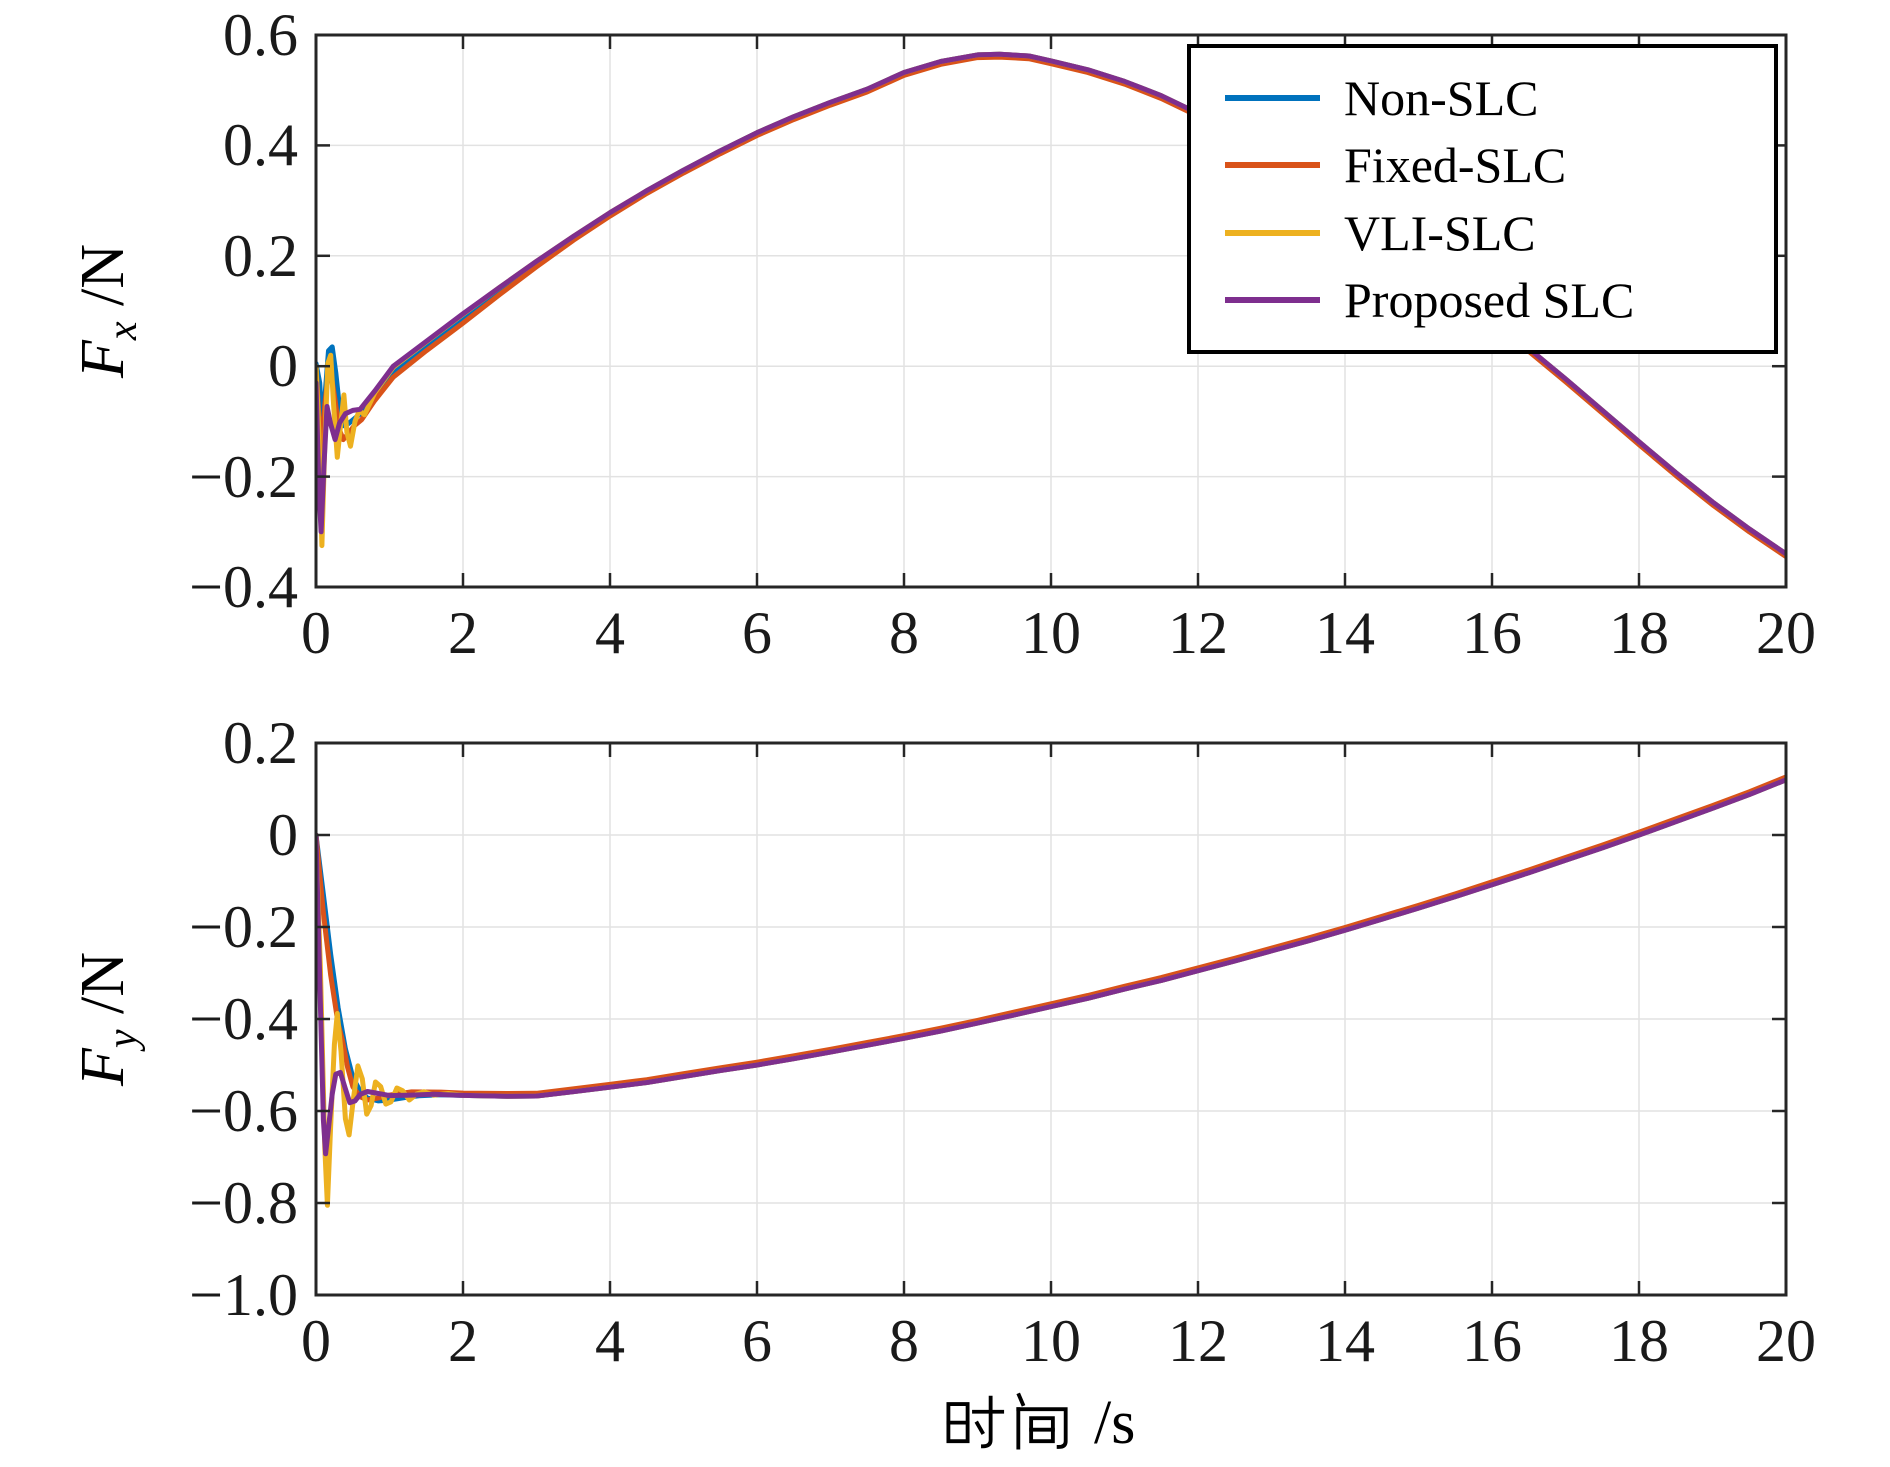 Image resolution: width=1890 pixels, height=1467 pixels. I want to click on x-axis-label: /s, so click(1037, 1422).